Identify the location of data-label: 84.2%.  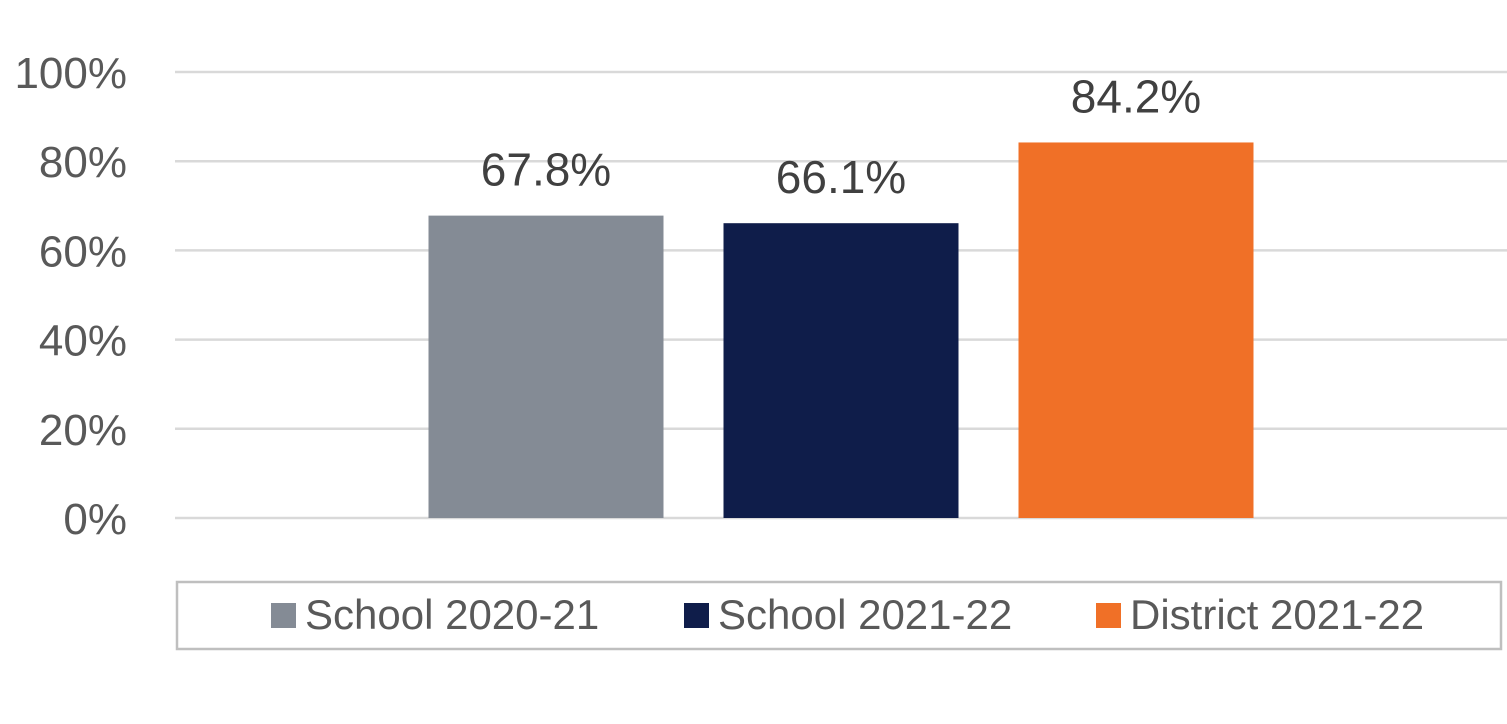
(1136, 96).